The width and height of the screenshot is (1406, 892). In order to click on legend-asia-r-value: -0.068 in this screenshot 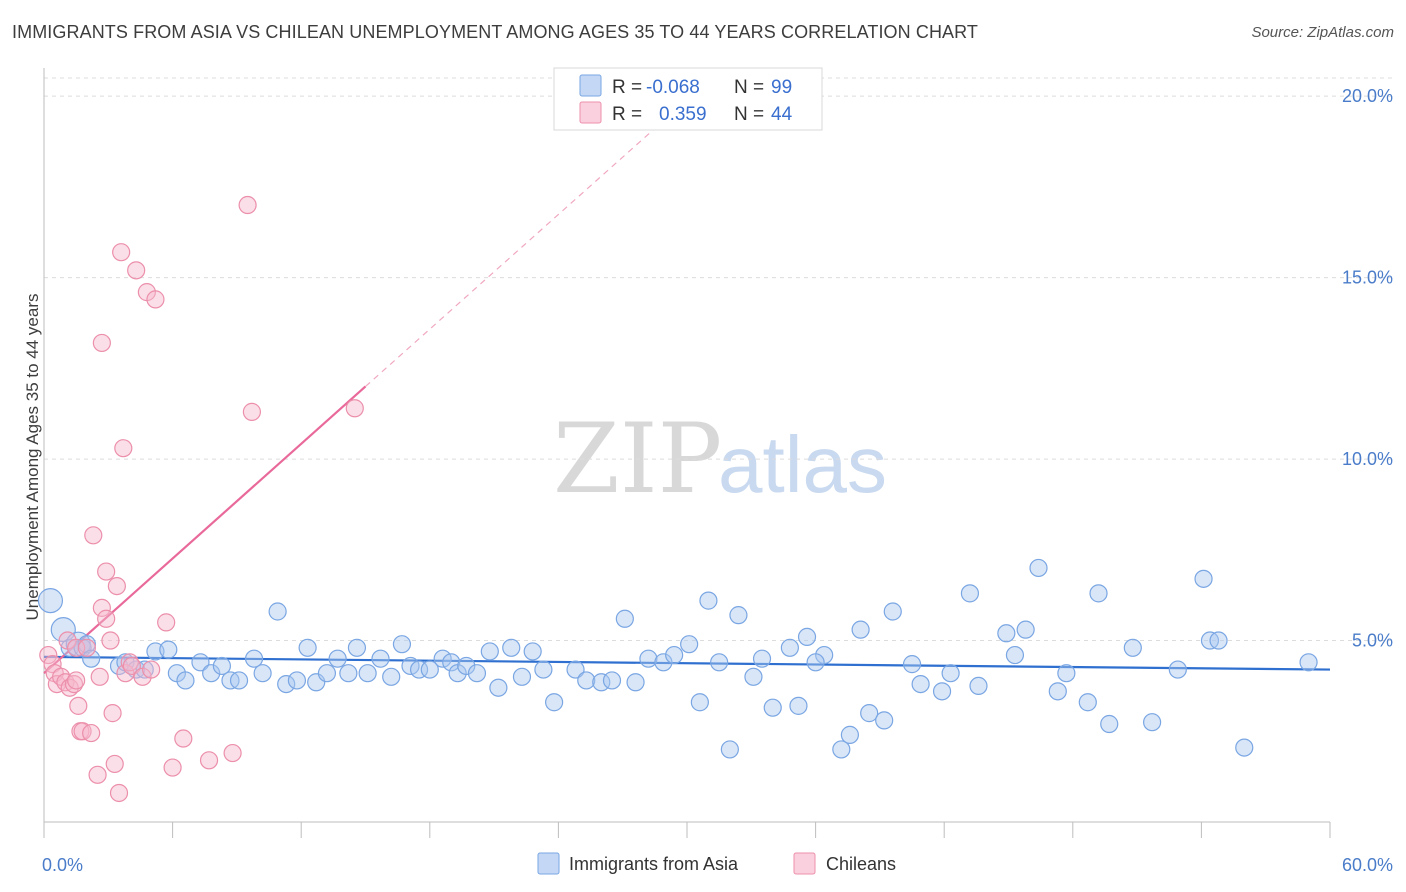, I will do `click(673, 87)`.